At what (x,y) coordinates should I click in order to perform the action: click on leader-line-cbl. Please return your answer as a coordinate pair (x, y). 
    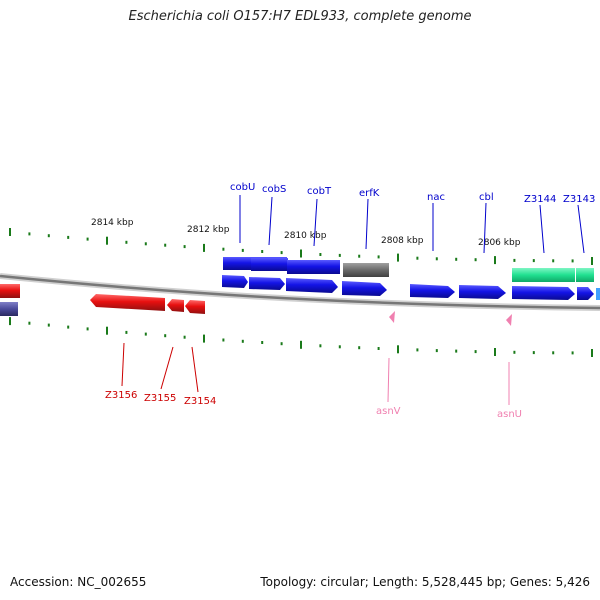
    Looking at the image, I should click on (485, 228).